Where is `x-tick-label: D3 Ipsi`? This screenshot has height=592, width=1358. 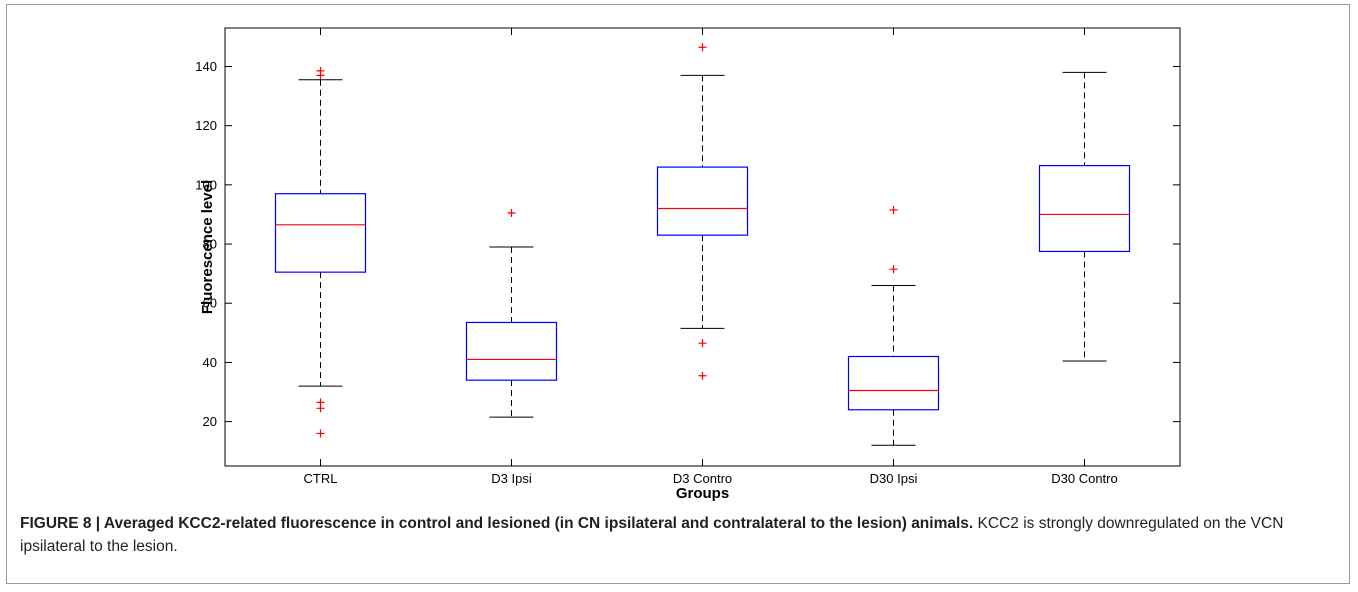 x-tick-label: D3 Ipsi is located at coordinates (511, 478).